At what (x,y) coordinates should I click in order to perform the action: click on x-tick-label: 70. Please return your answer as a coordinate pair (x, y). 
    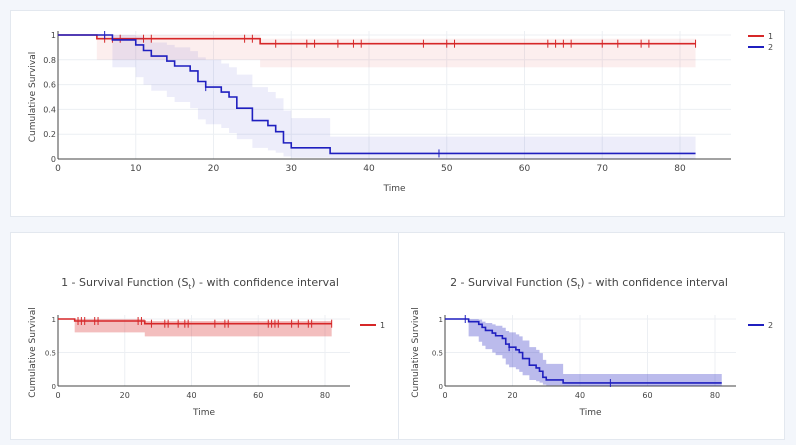
    Looking at the image, I should click on (603, 169).